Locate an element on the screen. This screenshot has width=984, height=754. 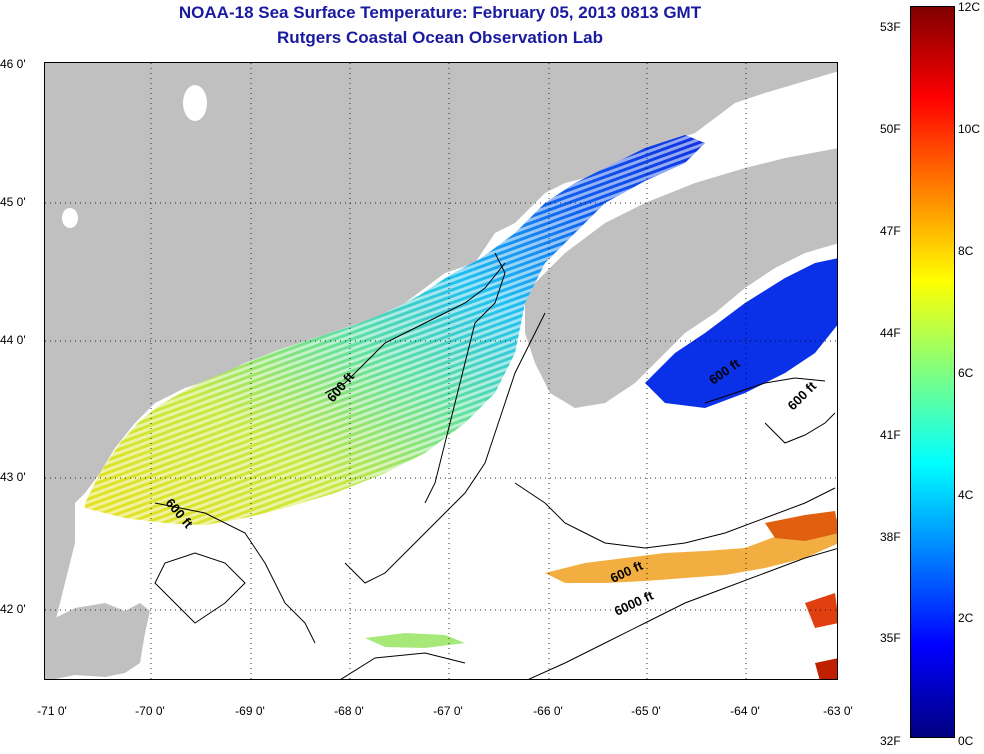
sst-scotian-shelf is located at coordinates (741, 333).